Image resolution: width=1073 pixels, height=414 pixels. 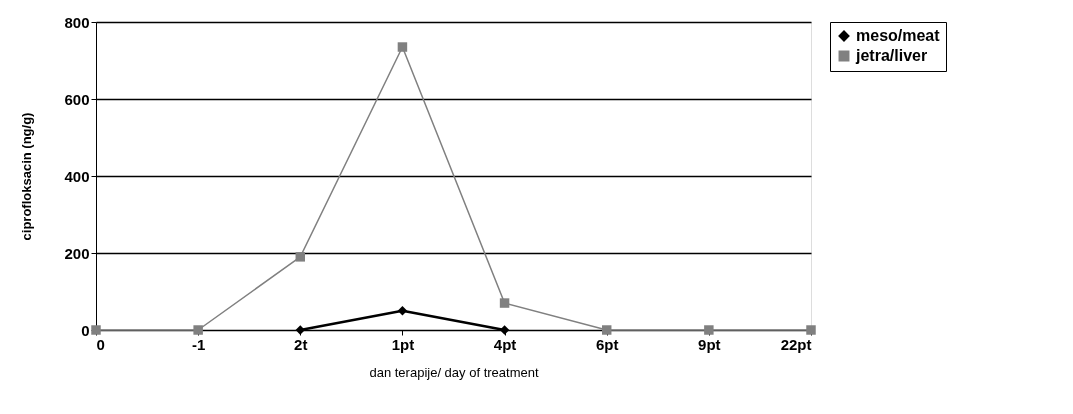 I want to click on x-tick-label: 4pt, so click(x=505, y=344).